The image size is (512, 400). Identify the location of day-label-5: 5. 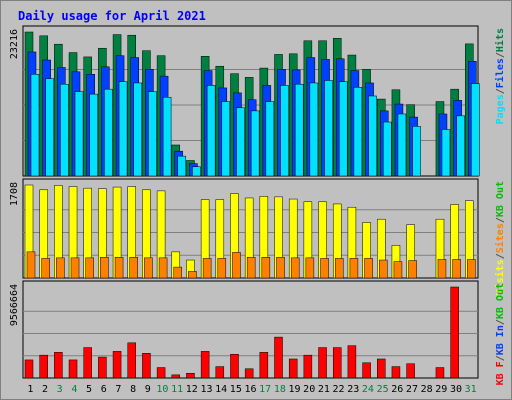
(89, 389).